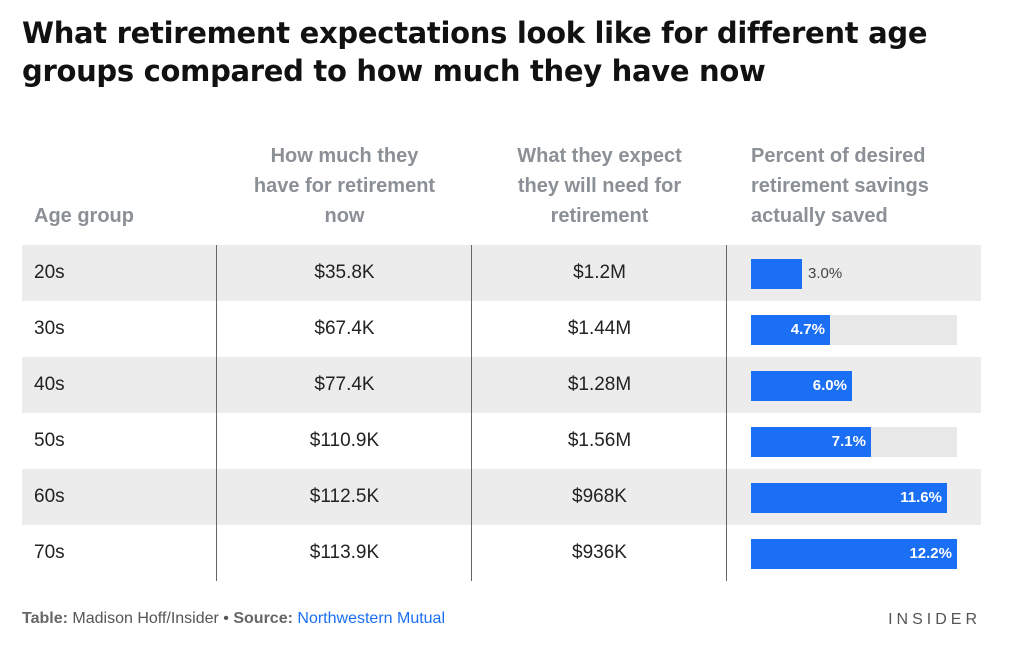 The width and height of the screenshot is (1011, 649). Describe the element at coordinates (848, 441) in the screenshot. I see `bar-value-label: 7.1%` at that location.